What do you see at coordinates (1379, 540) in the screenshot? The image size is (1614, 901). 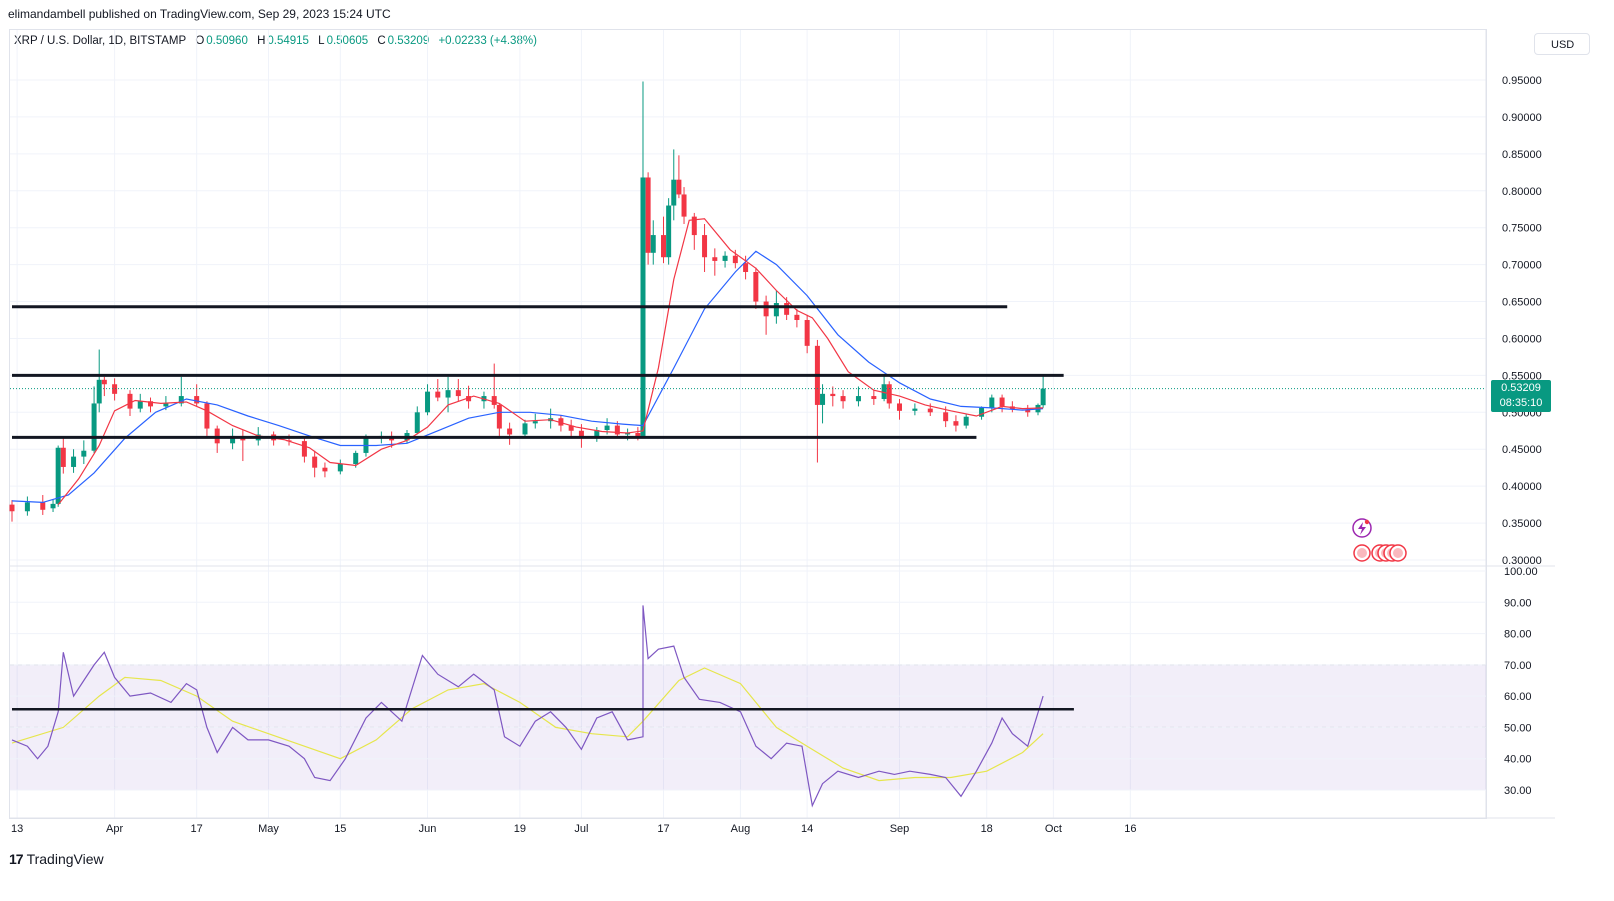 I see `events-icon-group` at bounding box center [1379, 540].